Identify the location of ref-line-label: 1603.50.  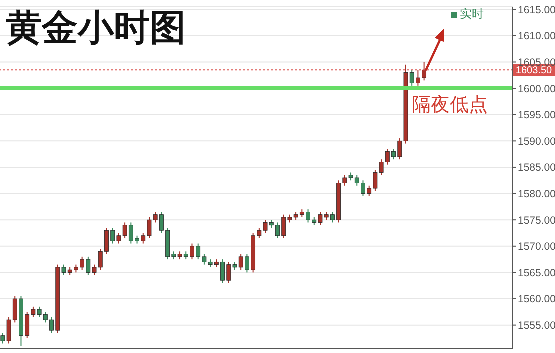
(534, 71).